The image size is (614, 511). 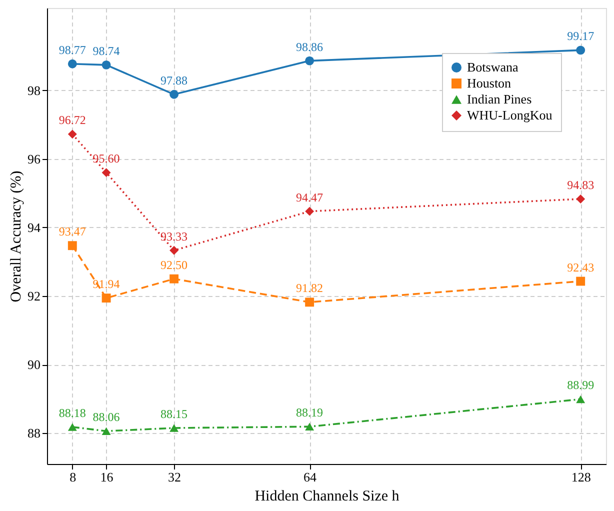 I want to click on legend-label: Houston, so click(x=489, y=83).